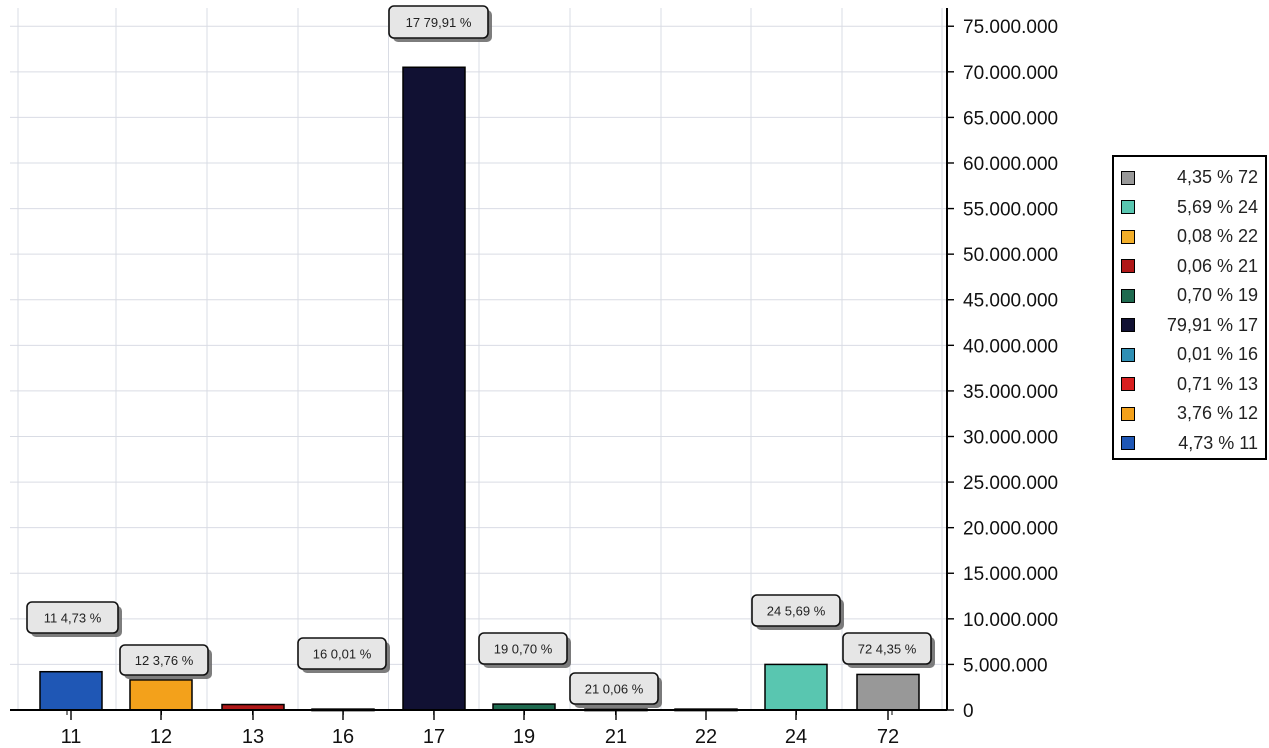 Image resolution: width=1269 pixels, height=748 pixels. I want to click on data-label: 24 5,69 %, so click(796, 611).